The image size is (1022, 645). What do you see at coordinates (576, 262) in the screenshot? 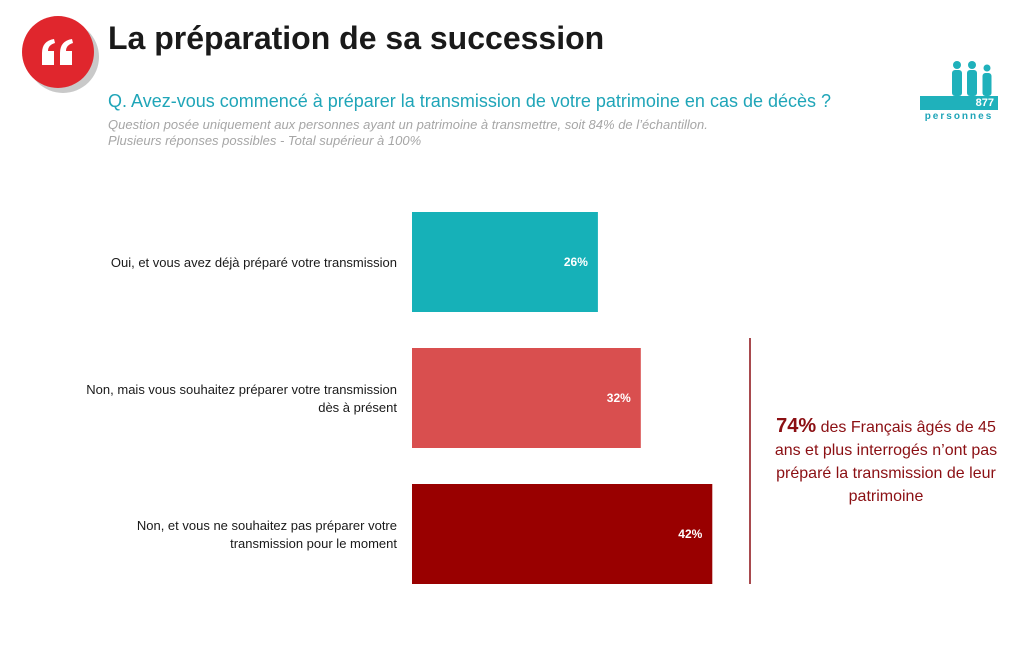
I see `bar-value-label-1: 26%` at bounding box center [576, 262].